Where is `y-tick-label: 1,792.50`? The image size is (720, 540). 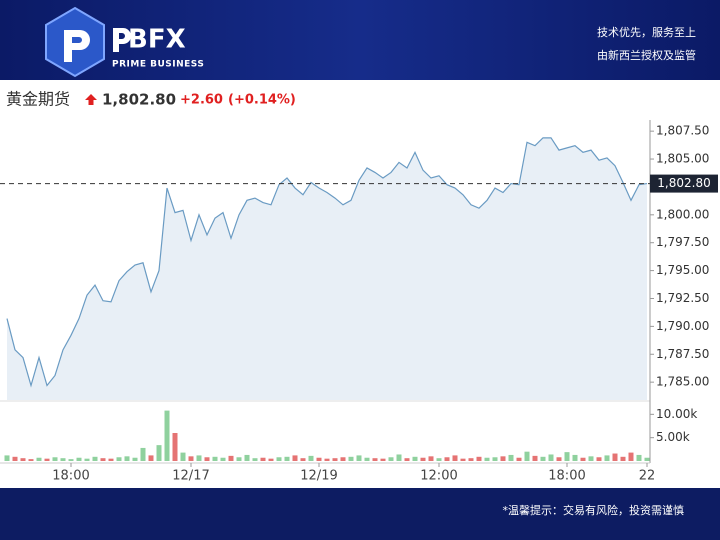 y-tick-label: 1,792.50 is located at coordinates (682, 298).